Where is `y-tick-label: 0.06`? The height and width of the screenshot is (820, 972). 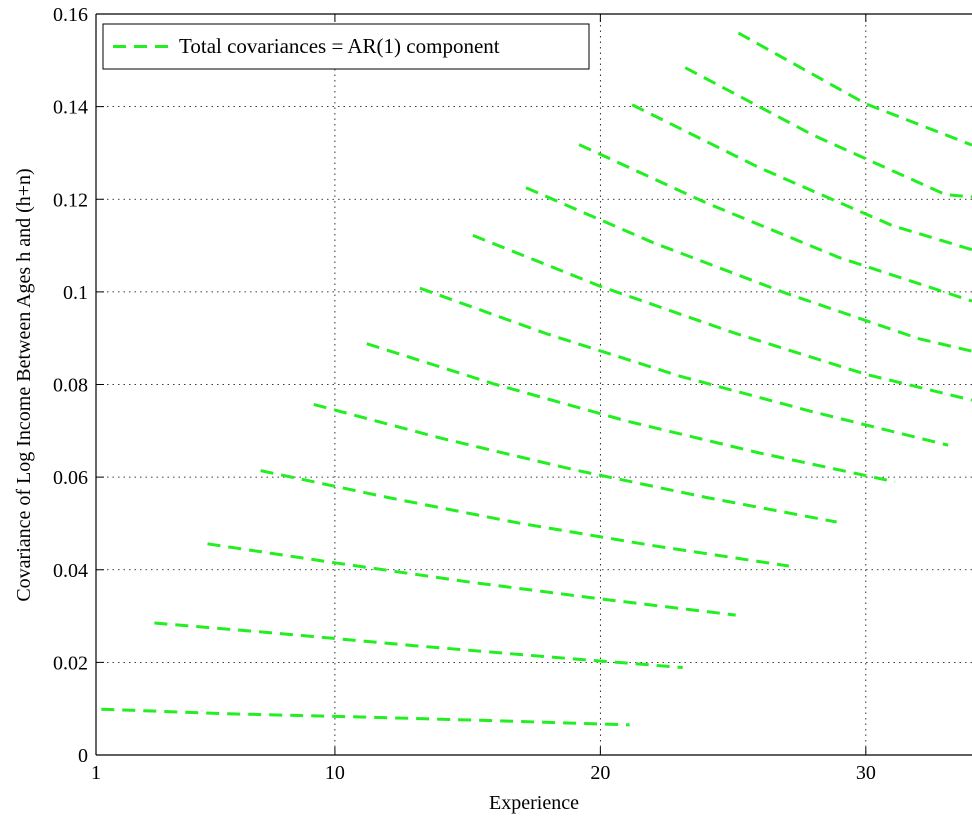
y-tick-label: 0.06 is located at coordinates (70, 478).